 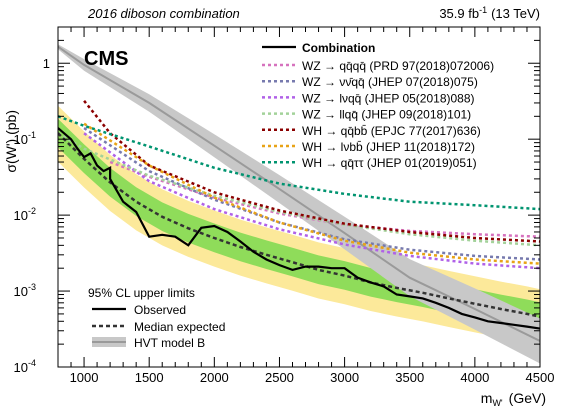 I want to click on y-tick-exp: -3, so click(x=32, y=287).